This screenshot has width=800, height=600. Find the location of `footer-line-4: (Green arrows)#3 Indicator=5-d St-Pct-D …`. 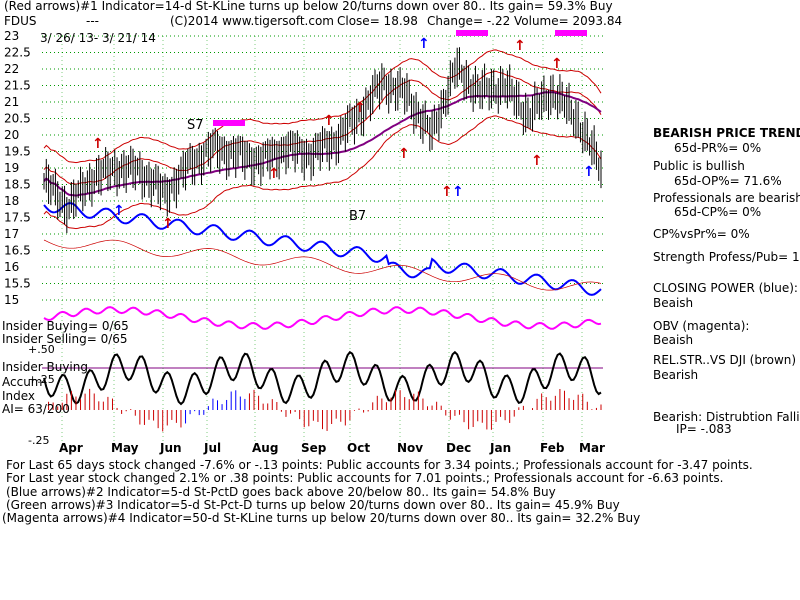

footer-line-4: (Green arrows)#3 Indicator=5-d St-Pct-D … is located at coordinates (313, 505).